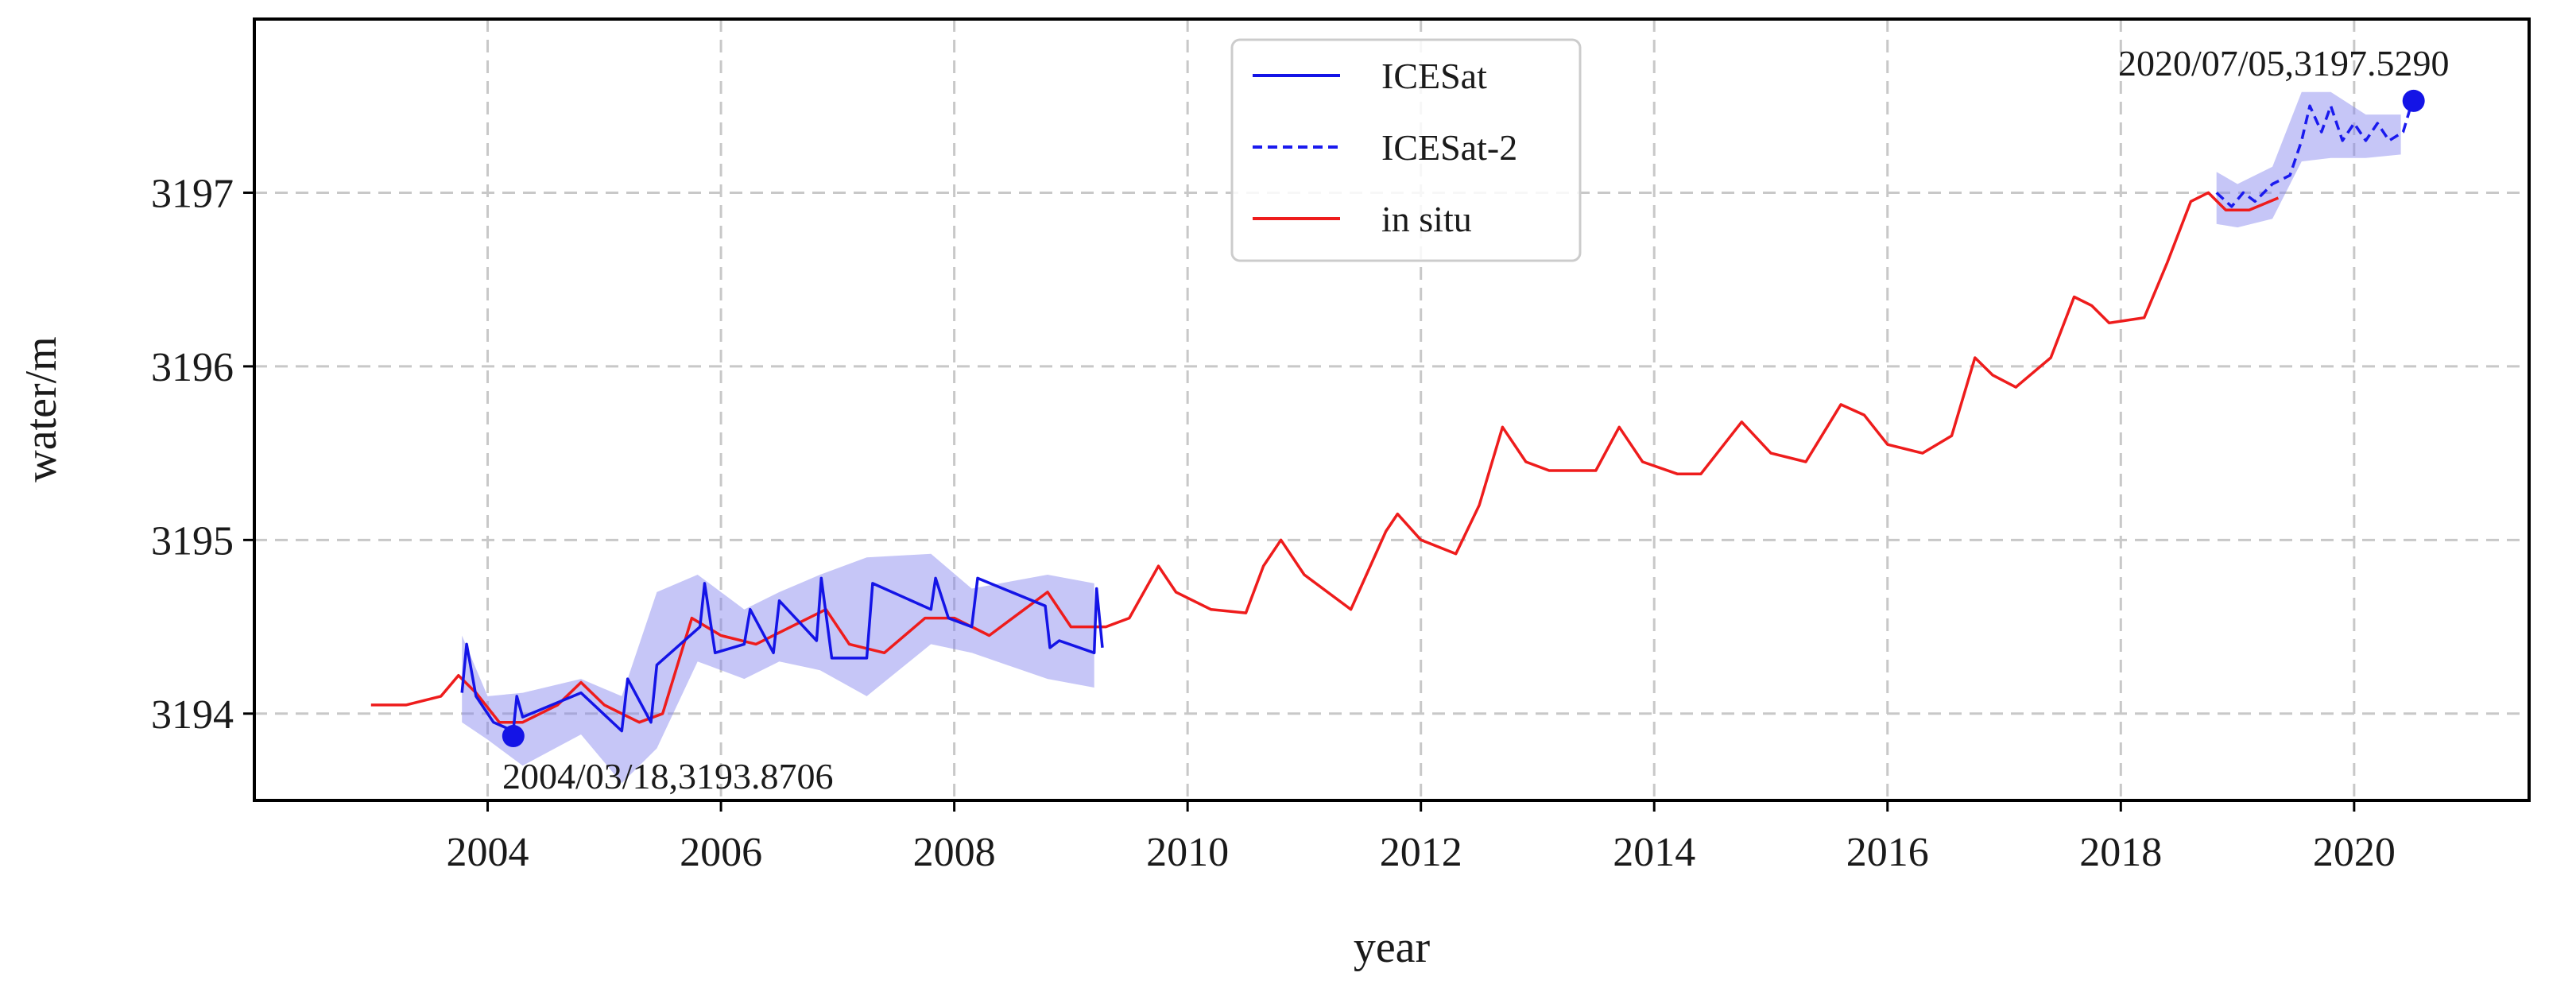  What do you see at coordinates (1887, 852) in the screenshot?
I see `x-tick-label: 2016` at bounding box center [1887, 852].